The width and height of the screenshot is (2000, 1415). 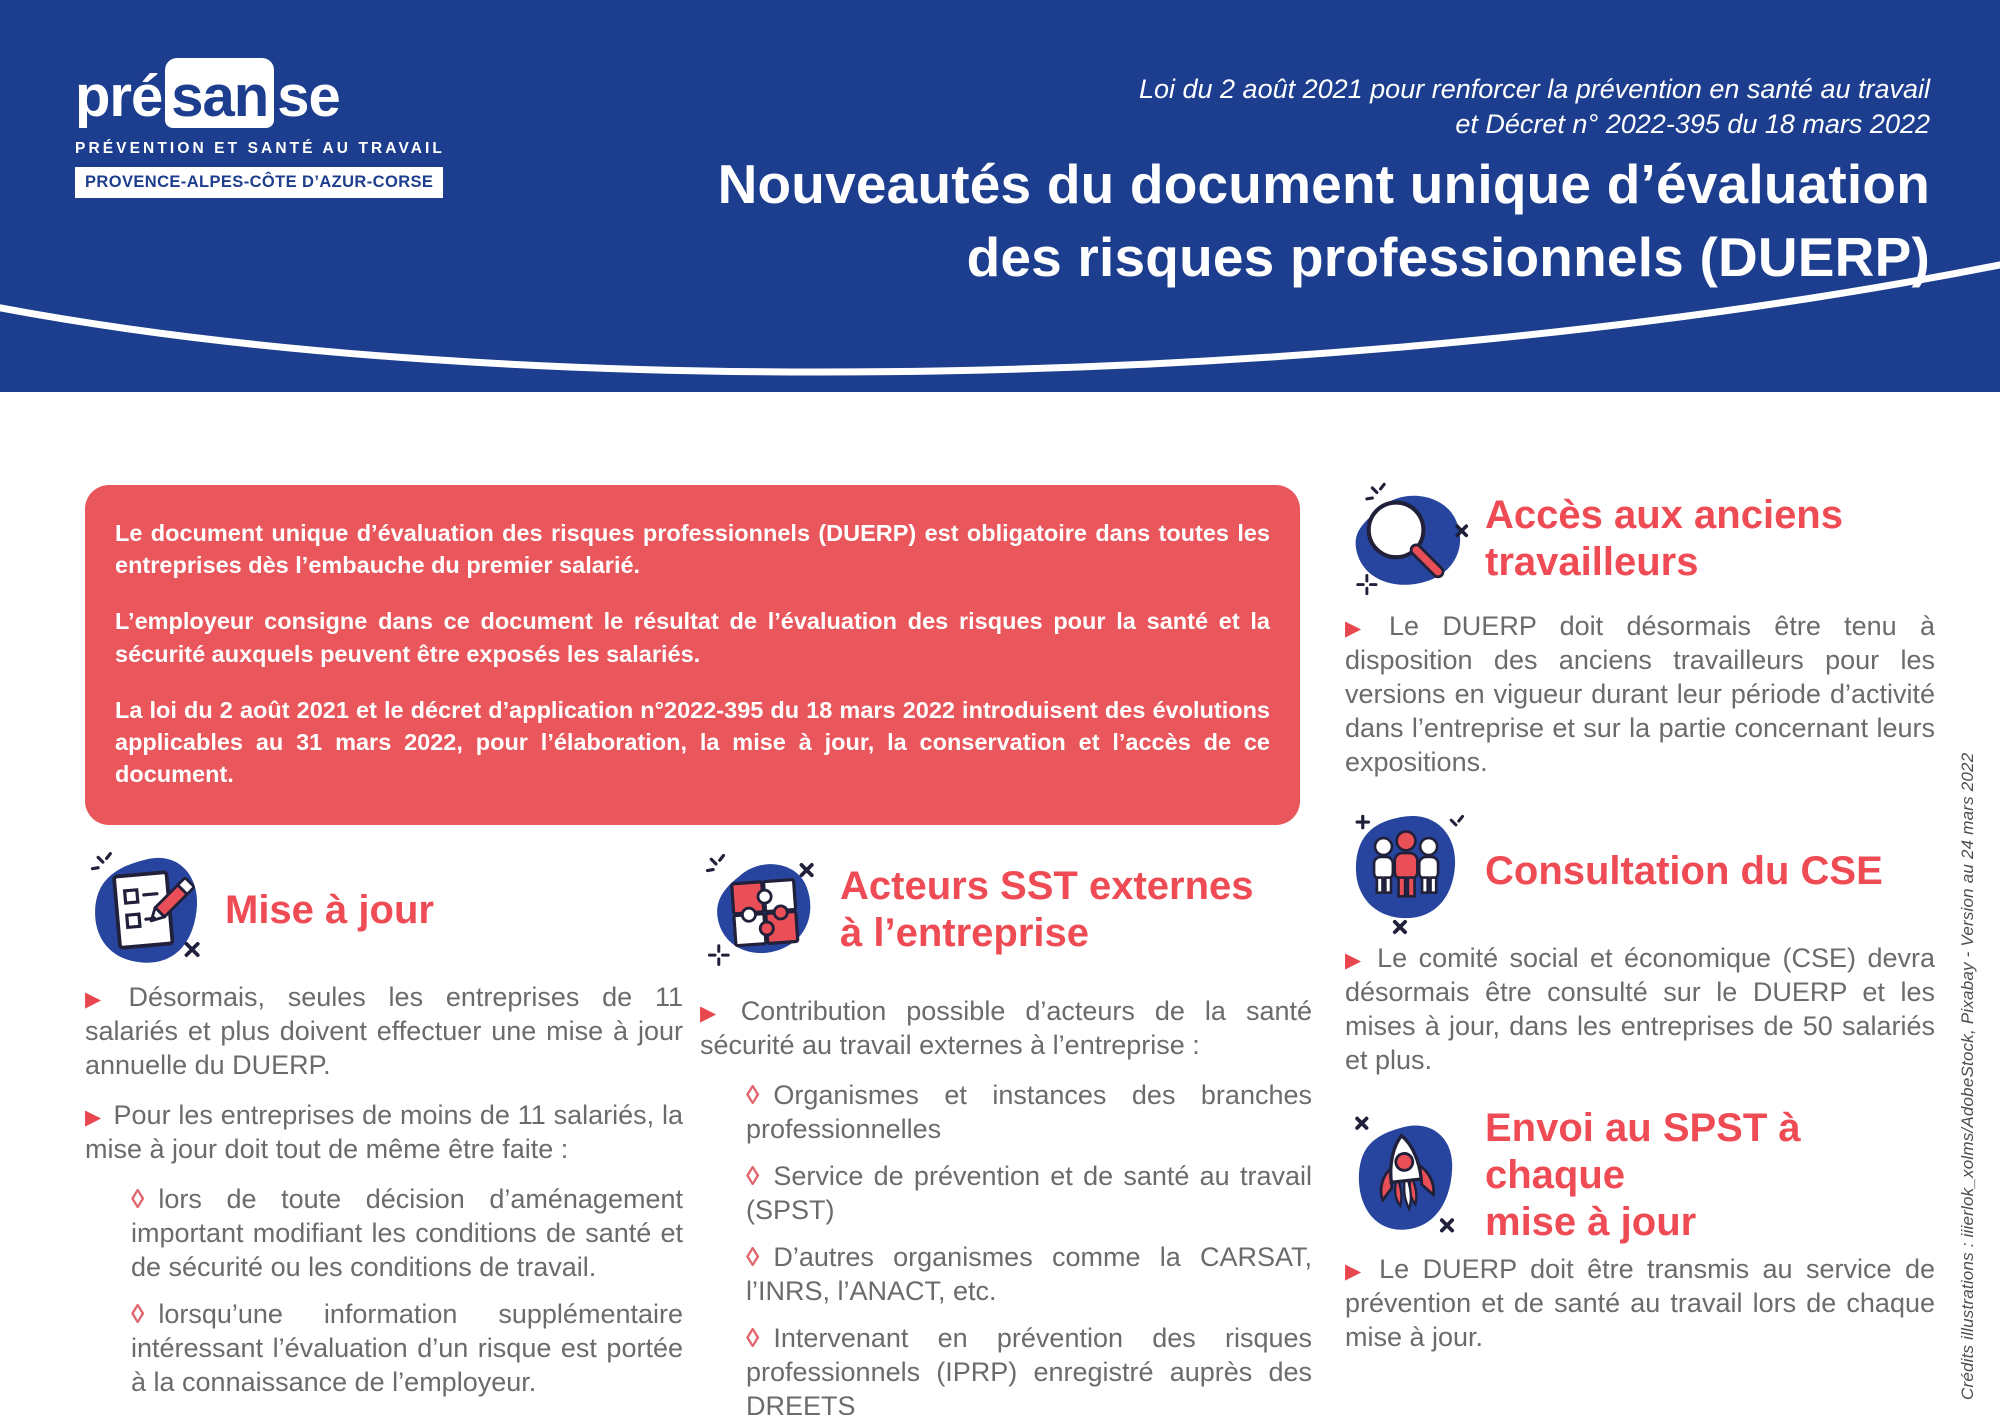 I want to click on mise-a-jour-header: Mise à jour, so click(x=384, y=910).